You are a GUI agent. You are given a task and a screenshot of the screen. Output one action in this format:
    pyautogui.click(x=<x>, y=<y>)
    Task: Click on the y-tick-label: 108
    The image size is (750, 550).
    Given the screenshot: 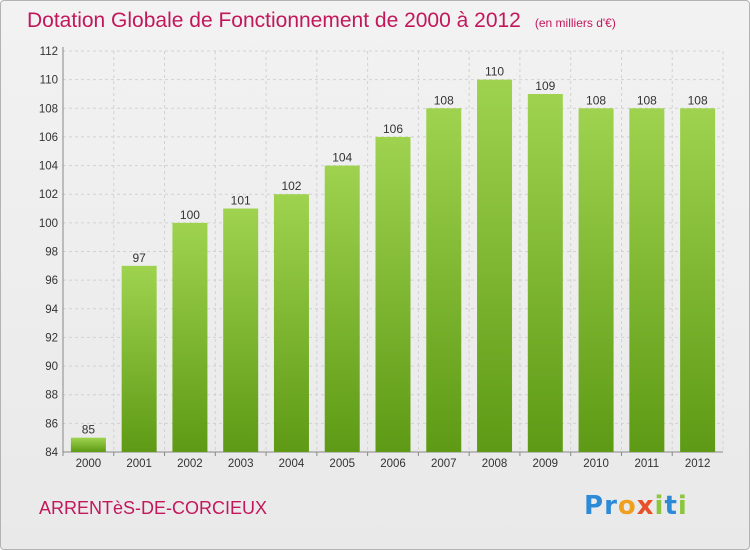 What is the action you would take?
    pyautogui.click(x=48, y=109)
    